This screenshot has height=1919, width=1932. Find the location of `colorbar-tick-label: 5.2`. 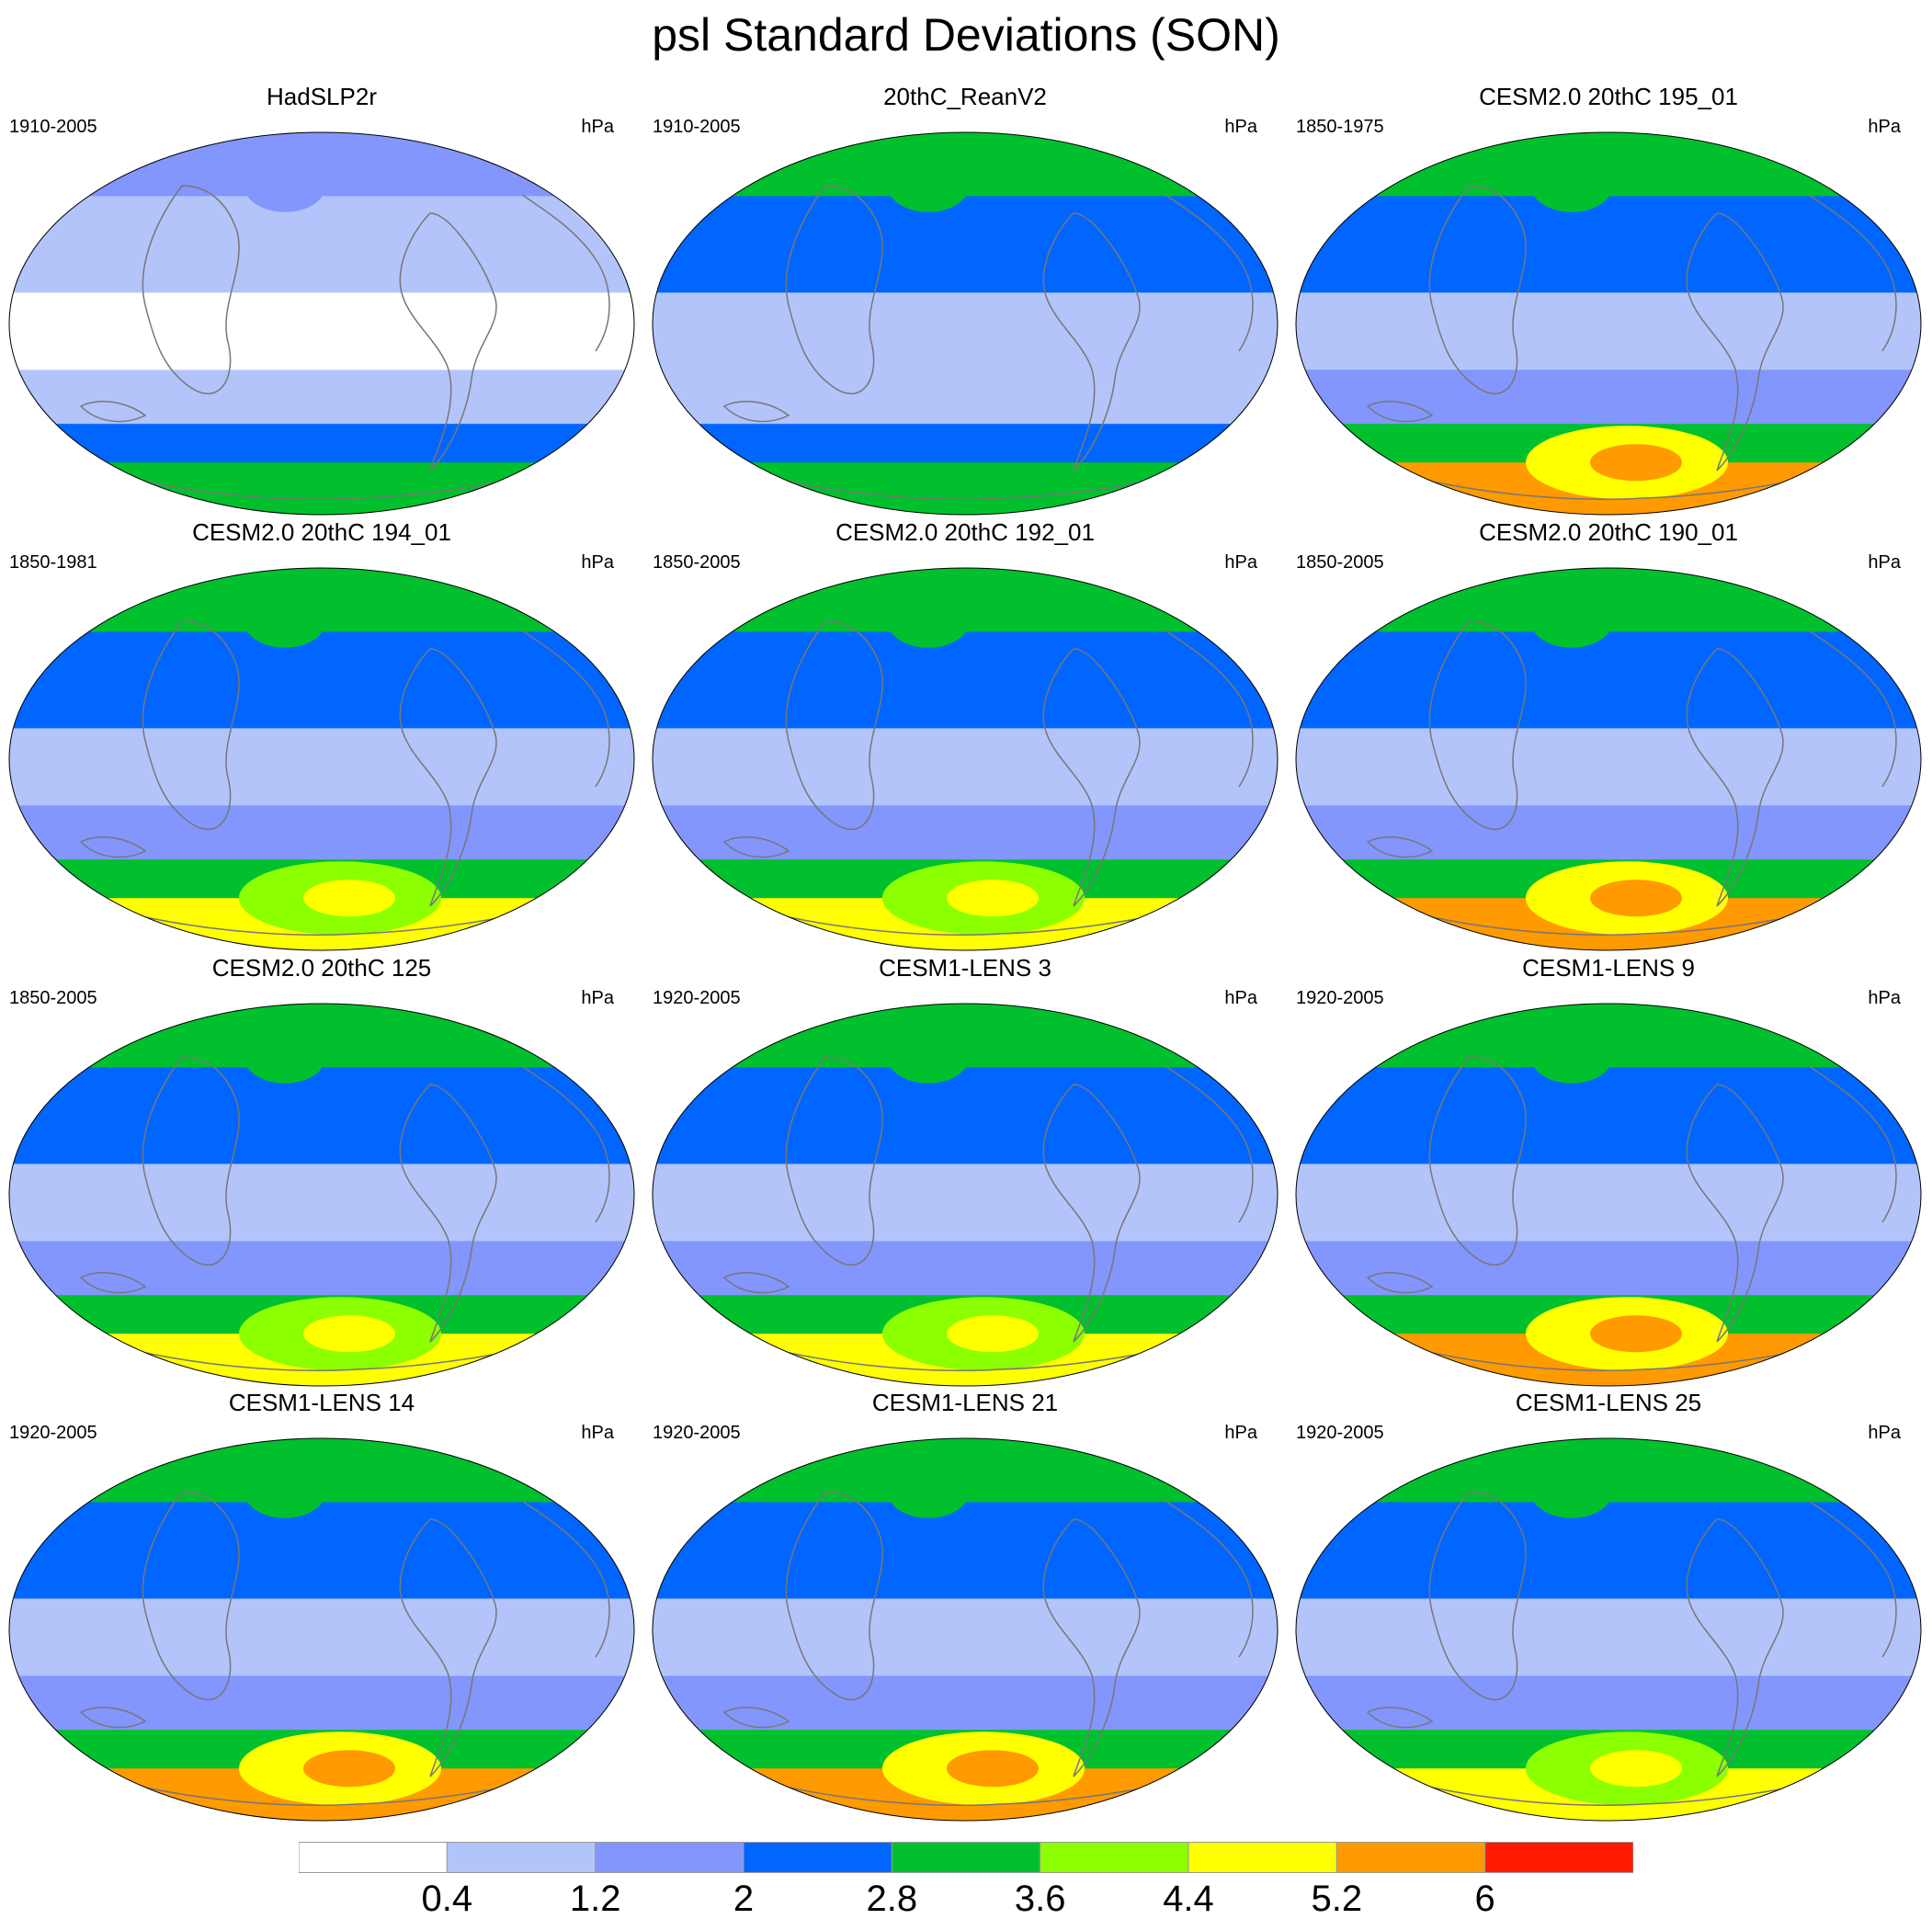

colorbar-tick-label: 5.2 is located at coordinates (1337, 1899).